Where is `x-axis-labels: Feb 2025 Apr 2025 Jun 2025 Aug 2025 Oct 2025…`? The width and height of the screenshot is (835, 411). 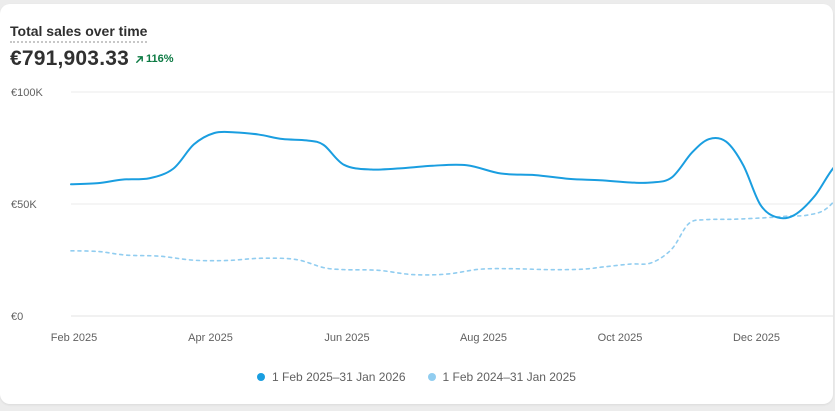
x-axis-labels: Feb 2025 Apr 2025 Jun 2025 Aug 2025 Oct 2025… is located at coordinates (415, 338).